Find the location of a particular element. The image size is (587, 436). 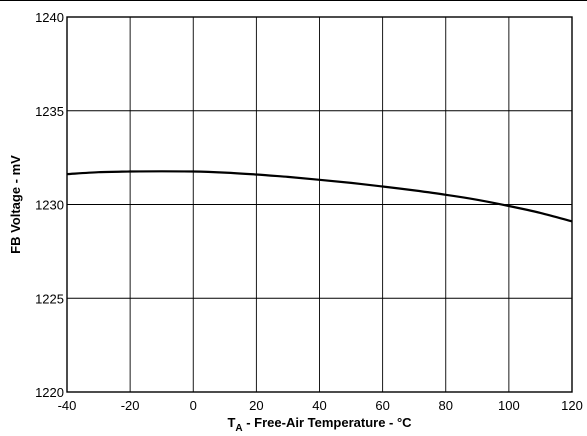

series-layer is located at coordinates (319, 196).